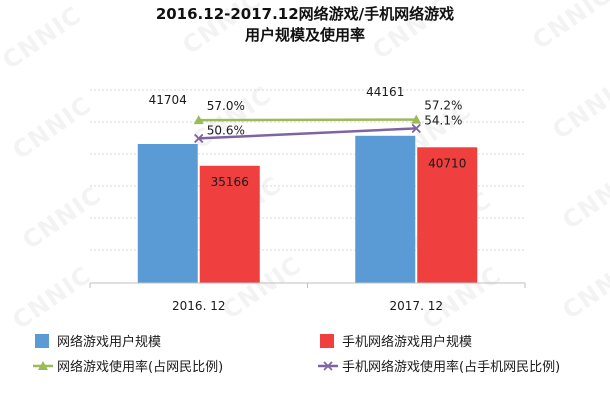  Describe the element at coordinates (307, 120) in the screenshot. I see `line-online-usage` at that location.